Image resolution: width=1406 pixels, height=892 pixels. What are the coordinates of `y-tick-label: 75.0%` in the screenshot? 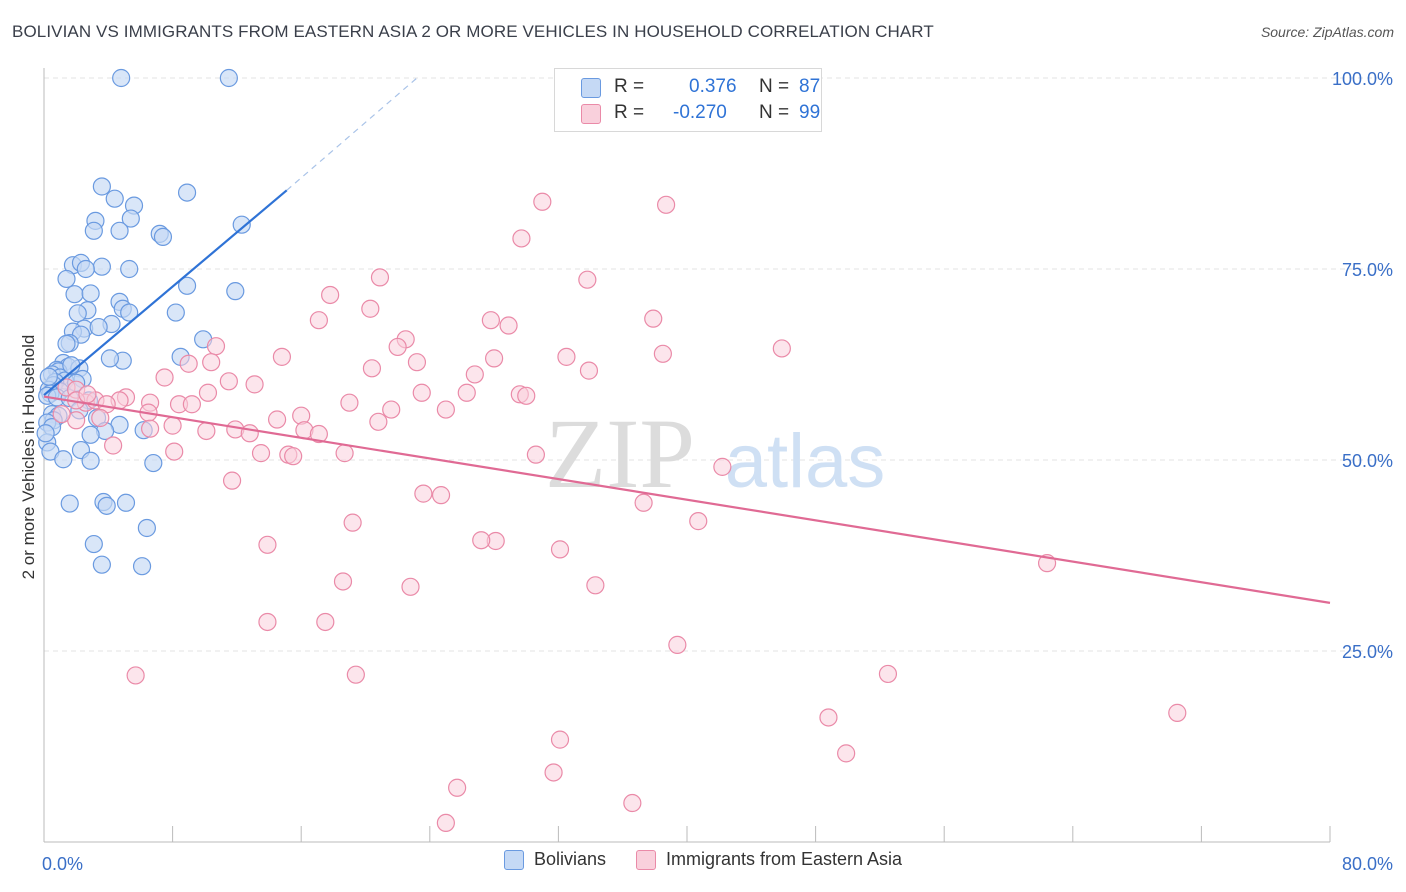 It's located at (1367, 270).